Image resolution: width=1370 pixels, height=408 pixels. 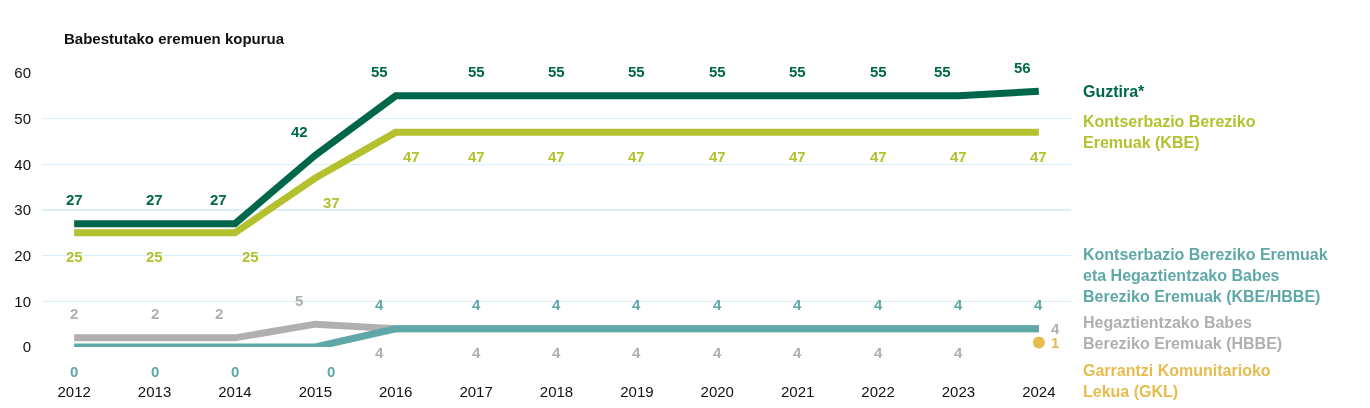 I want to click on text: Hegaztientzako Babes Bereziko Eremuak (HBBE), so click(x=1183, y=333).